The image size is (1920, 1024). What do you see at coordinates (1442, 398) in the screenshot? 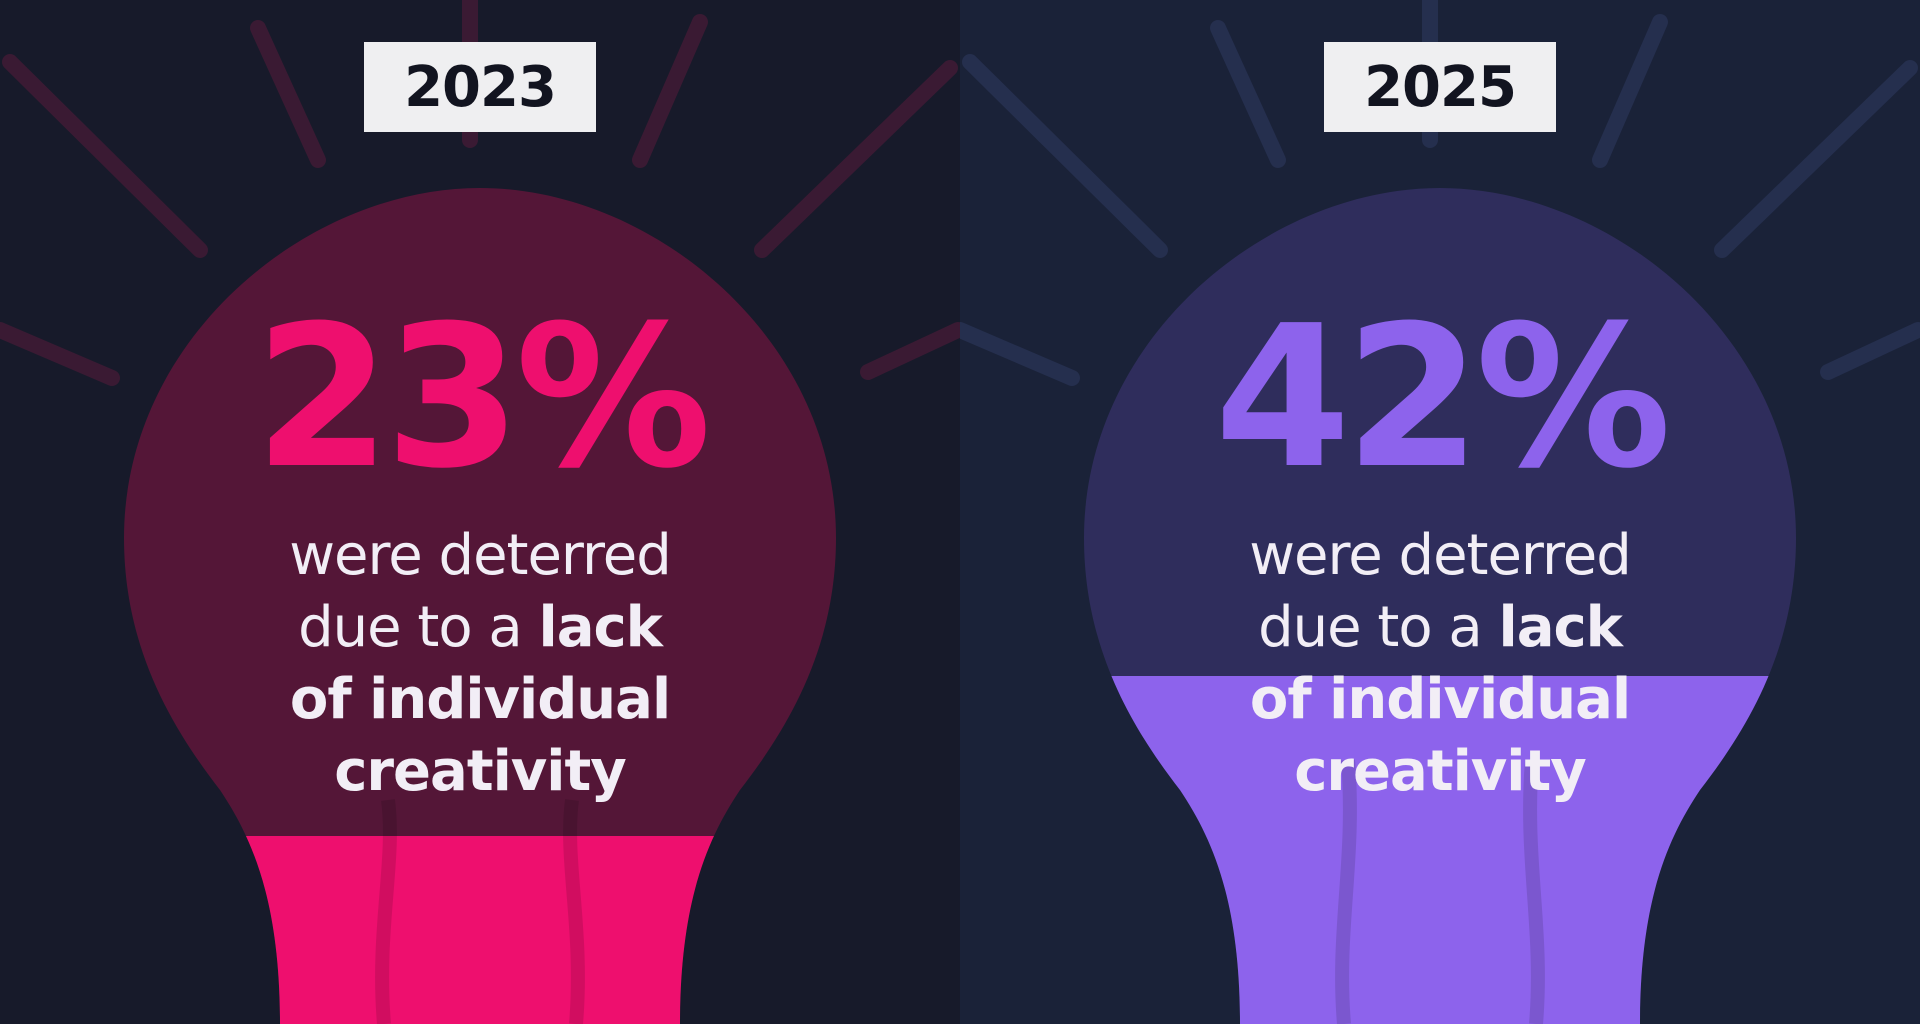
I see `percent-value-2025: 42%` at bounding box center [1442, 398].